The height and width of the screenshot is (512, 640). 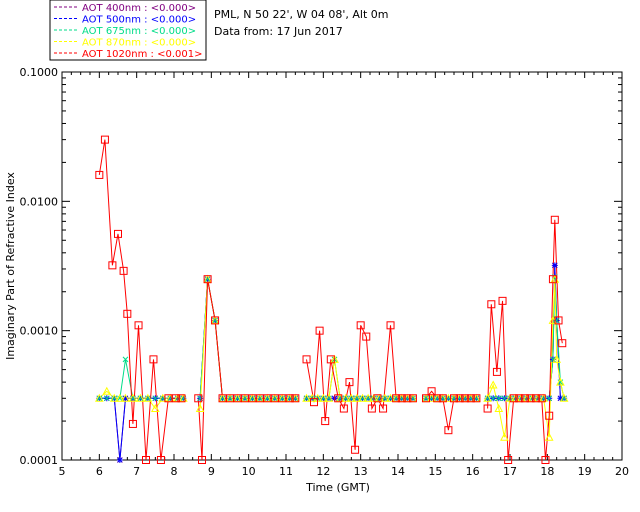 What do you see at coordinates (398, 471) in the screenshot?
I see `x-tick-label: 14` at bounding box center [398, 471].